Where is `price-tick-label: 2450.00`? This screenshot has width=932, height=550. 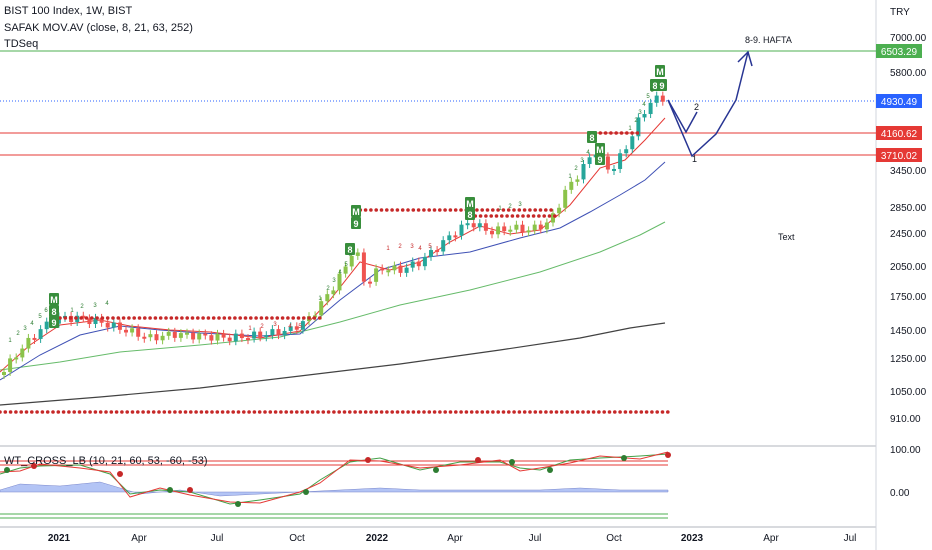 price-tick-label: 2450.00 is located at coordinates (908, 234).